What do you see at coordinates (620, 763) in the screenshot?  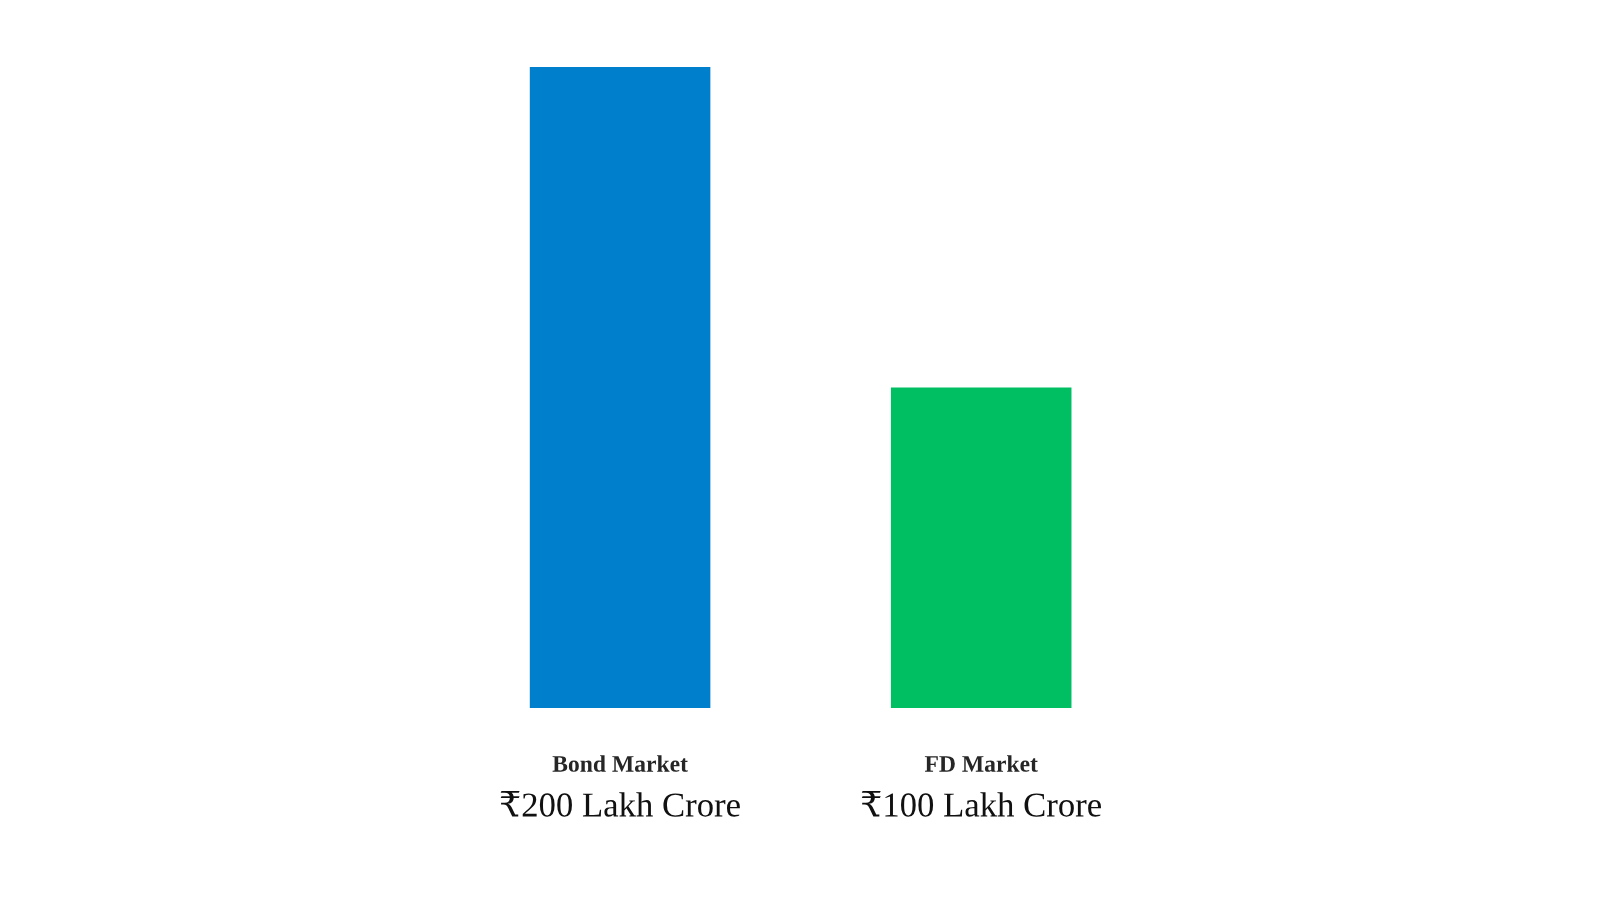 I see `x-tick-label: Bond Market` at bounding box center [620, 763].